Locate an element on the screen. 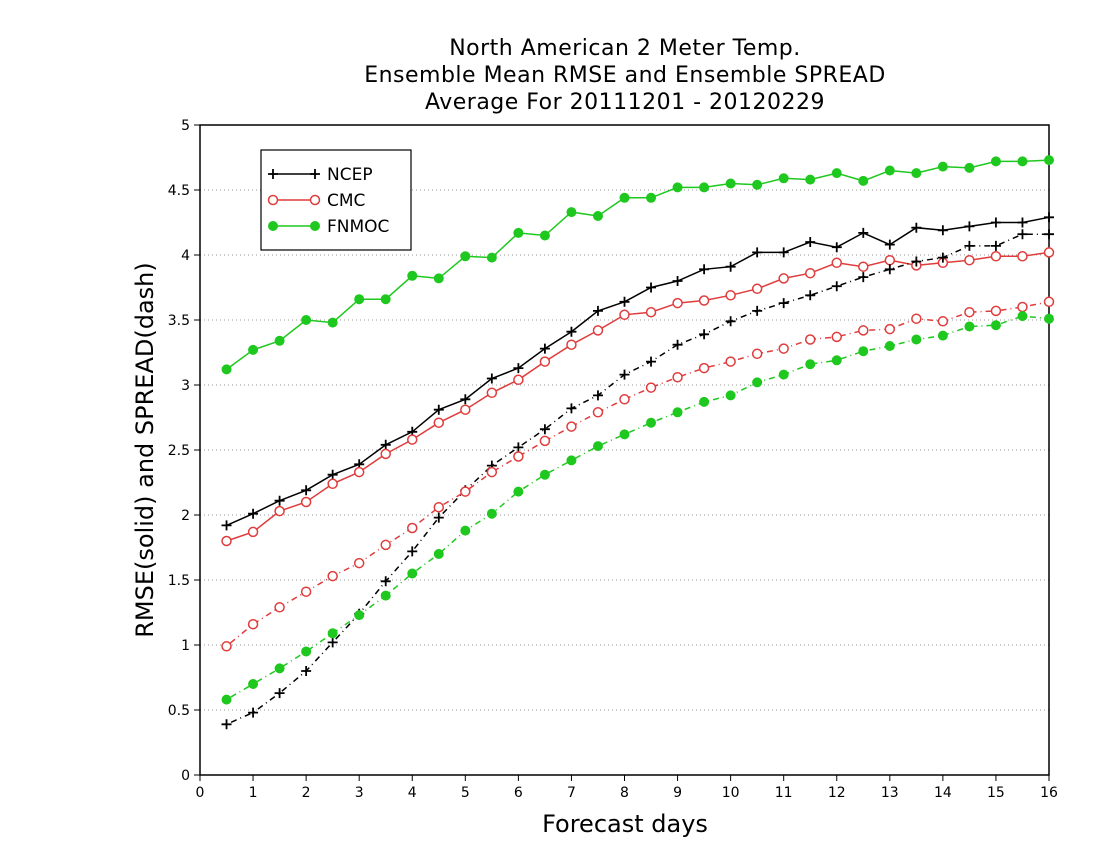  y-tick-label: 3.5 is located at coordinates (179, 321).